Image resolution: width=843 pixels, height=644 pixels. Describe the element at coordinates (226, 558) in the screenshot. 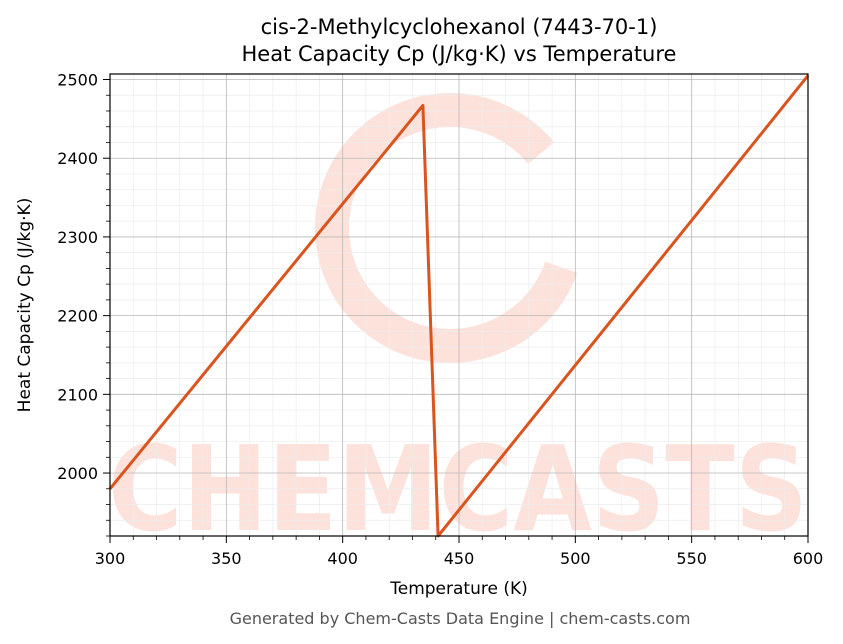

I see `x-tick-label: 350` at that location.